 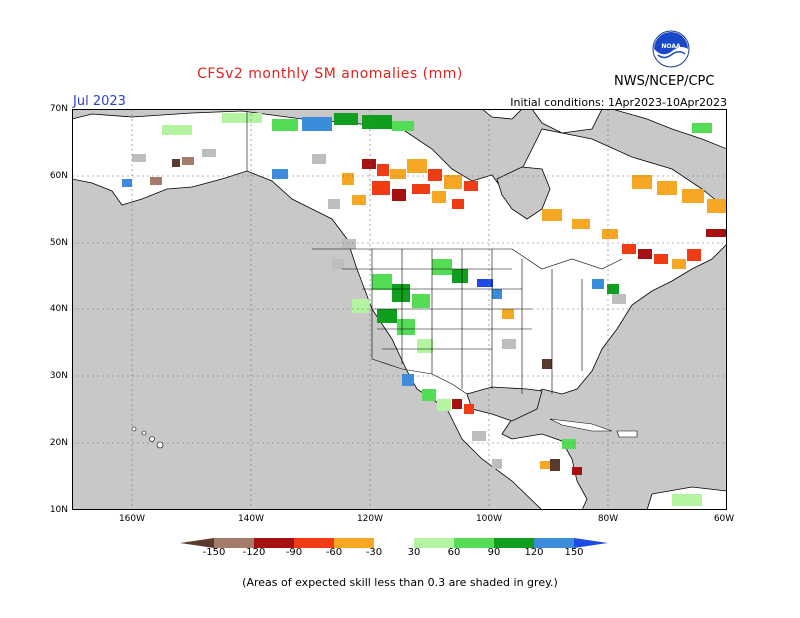 I want to click on lat-label-10n: 10N, so click(x=58, y=510).